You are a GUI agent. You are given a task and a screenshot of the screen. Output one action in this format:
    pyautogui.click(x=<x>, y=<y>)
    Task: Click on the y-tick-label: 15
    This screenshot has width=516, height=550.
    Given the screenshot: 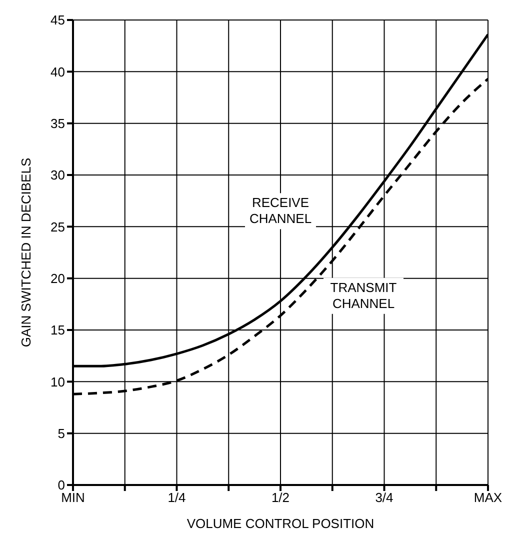 What is the action you would take?
    pyautogui.click(x=57, y=330)
    